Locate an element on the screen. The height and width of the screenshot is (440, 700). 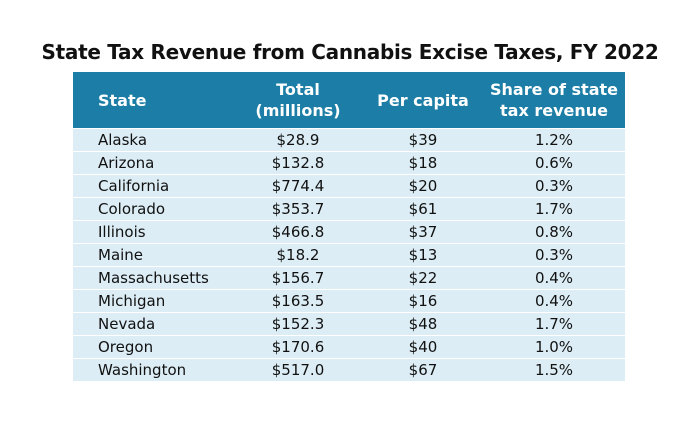
header-cell: State is located at coordinates (153, 100).